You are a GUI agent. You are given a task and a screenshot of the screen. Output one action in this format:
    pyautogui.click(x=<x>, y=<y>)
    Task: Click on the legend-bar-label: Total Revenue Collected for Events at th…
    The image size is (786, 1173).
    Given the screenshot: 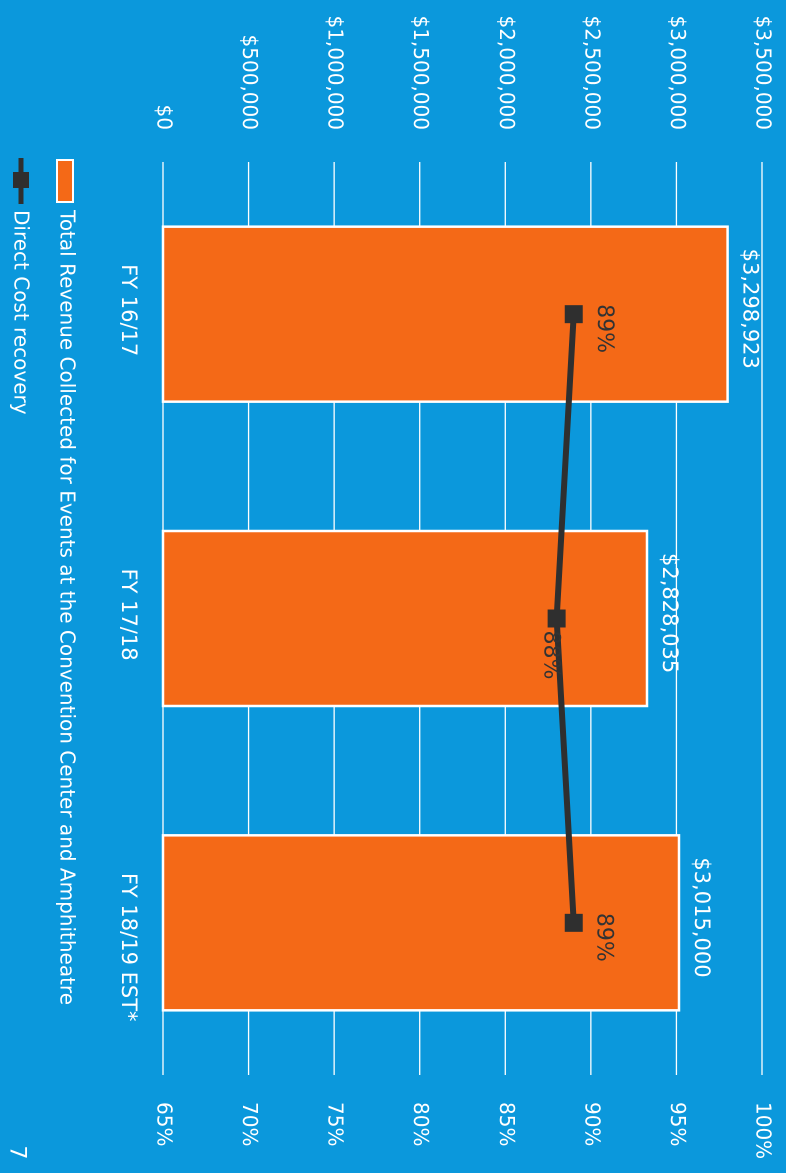 What is the action you would take?
    pyautogui.click(x=68, y=607)
    